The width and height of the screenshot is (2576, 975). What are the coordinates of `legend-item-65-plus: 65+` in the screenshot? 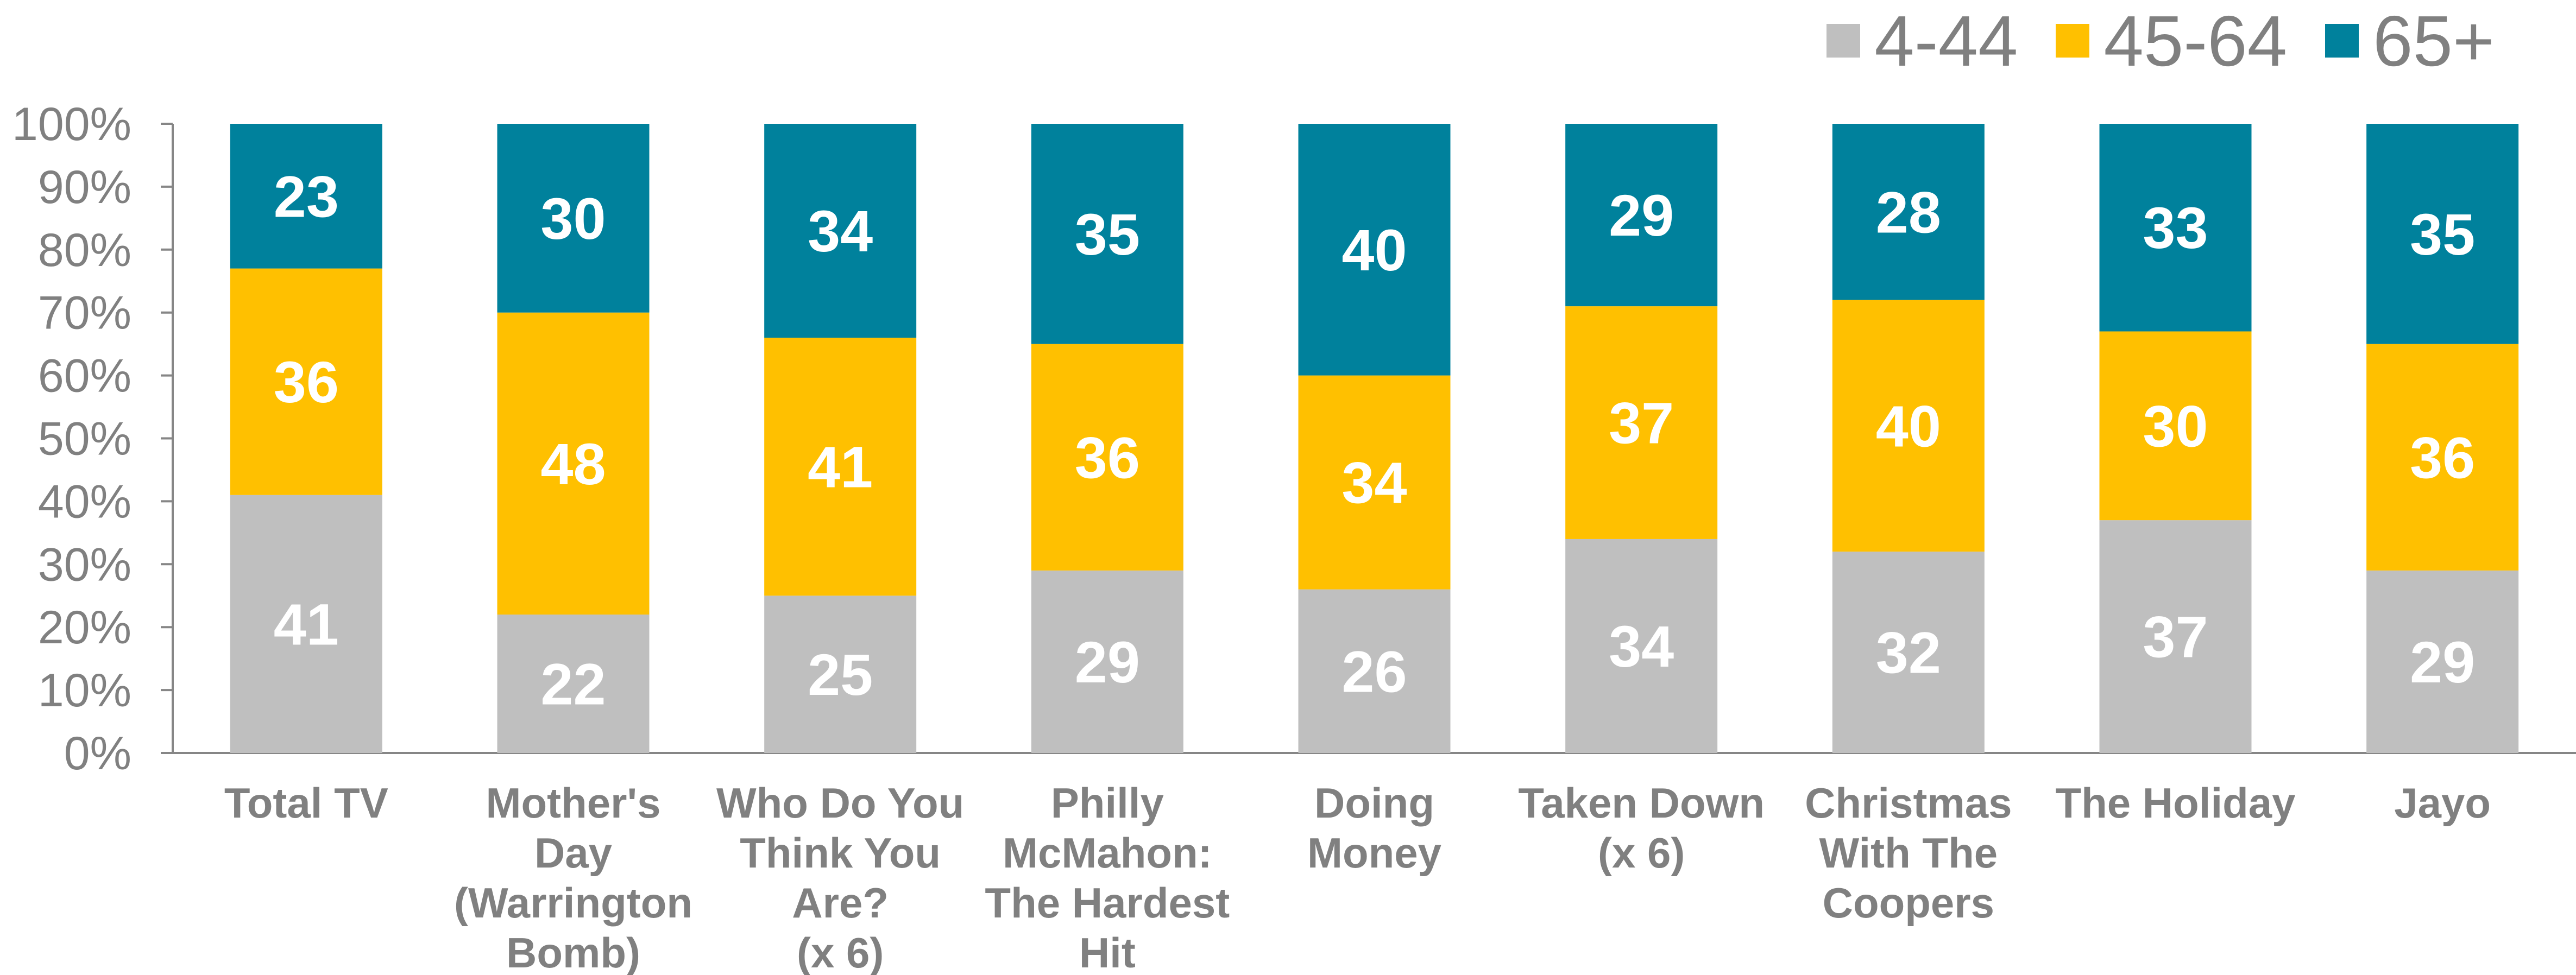 It's located at (2410, 41).